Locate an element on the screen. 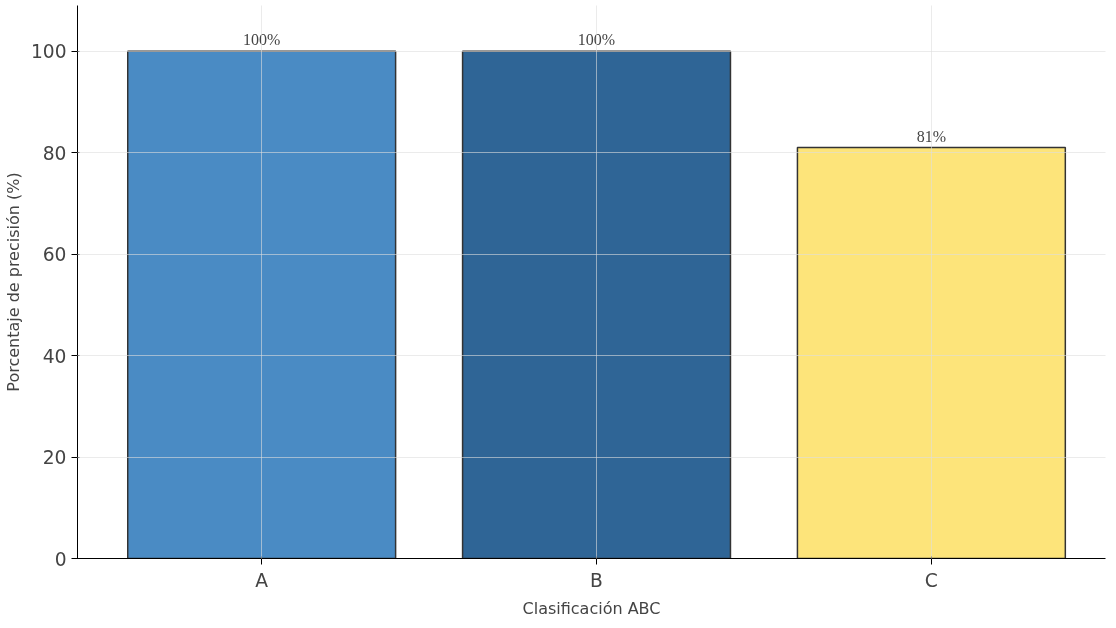 The width and height of the screenshot is (1116, 628). x-axis-title: Clasificación ABC is located at coordinates (591, 608).